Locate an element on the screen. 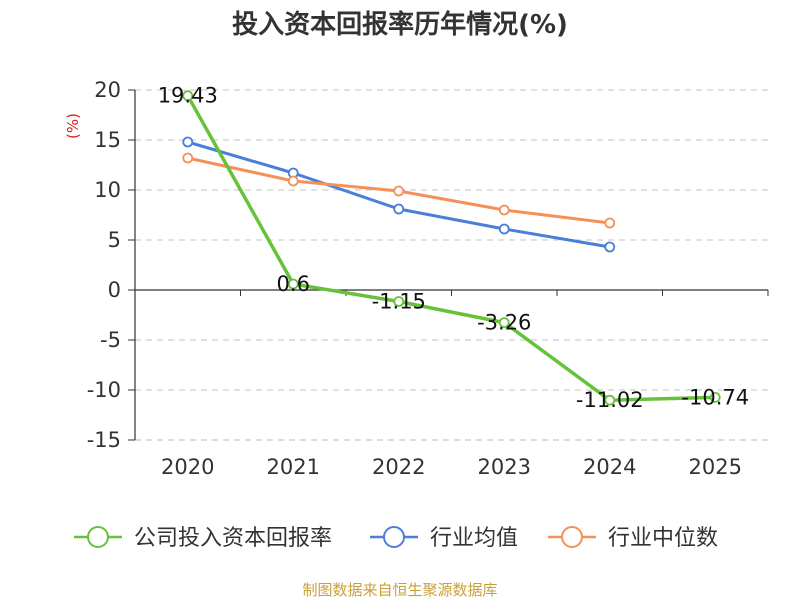 This screenshot has width=800, height=600. data-label: -1.15 is located at coordinates (399, 302).